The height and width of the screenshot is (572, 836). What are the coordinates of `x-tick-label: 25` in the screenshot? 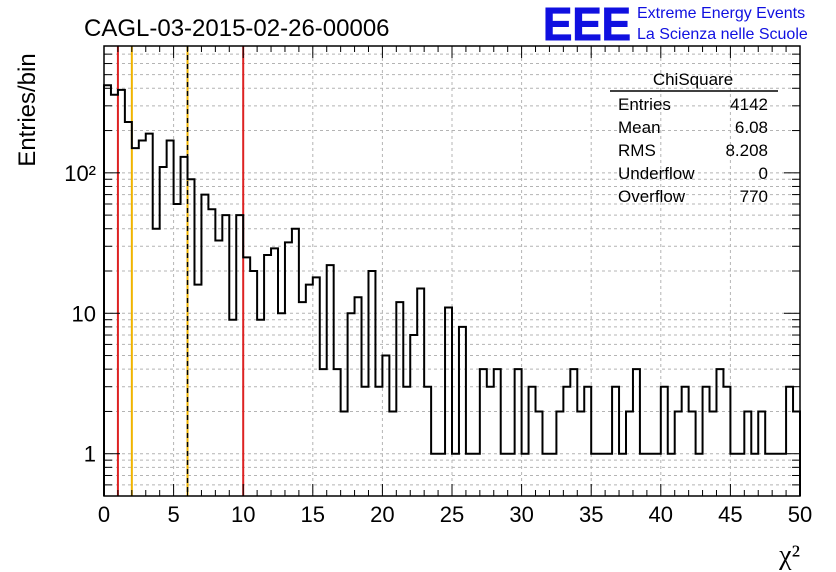 It's located at (452, 514).